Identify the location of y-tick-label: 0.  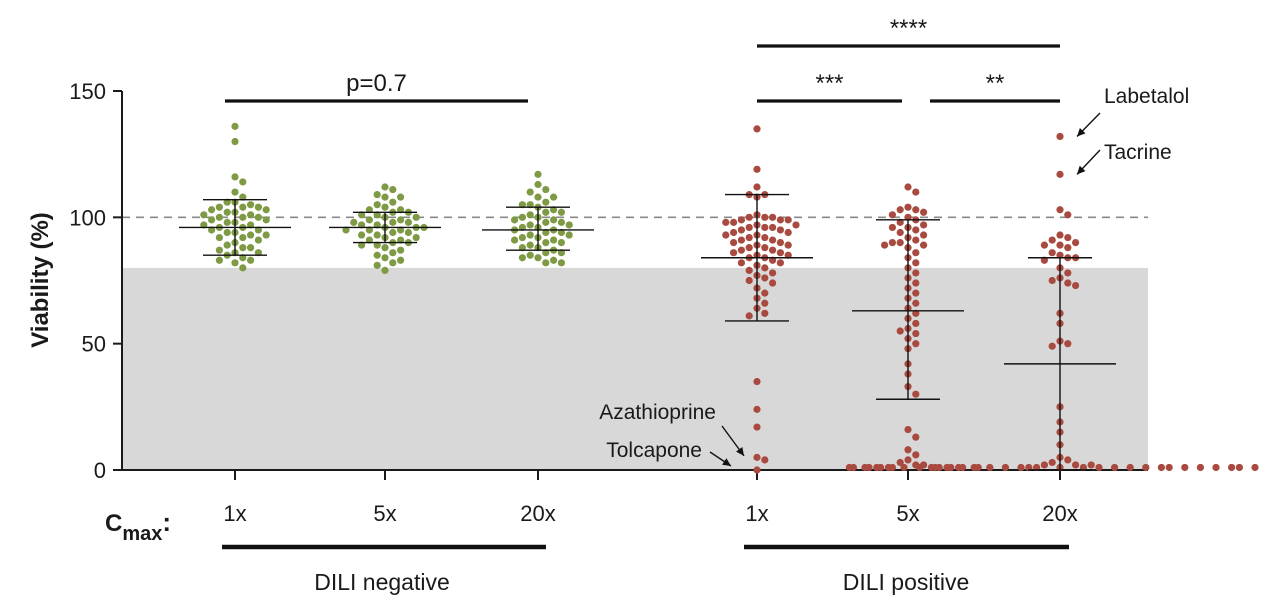
(100, 470).